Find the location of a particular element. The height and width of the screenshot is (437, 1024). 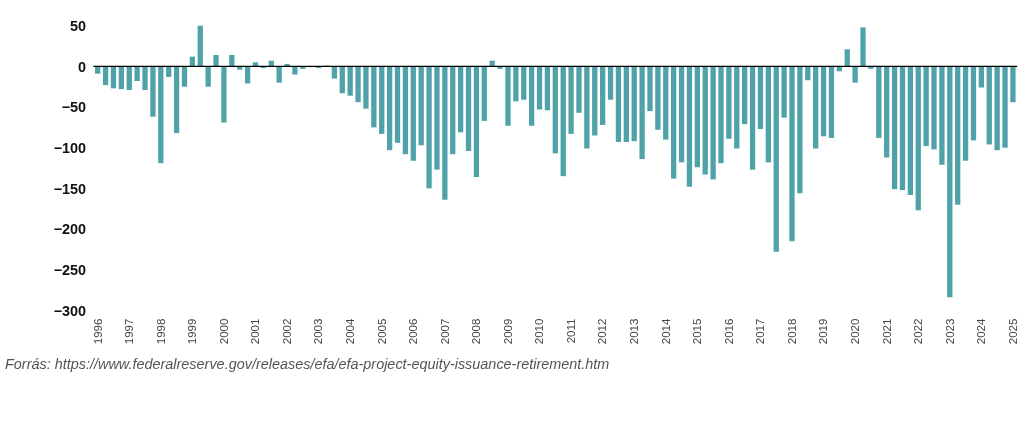

x-tick-label: 2018 is located at coordinates (791, 331).